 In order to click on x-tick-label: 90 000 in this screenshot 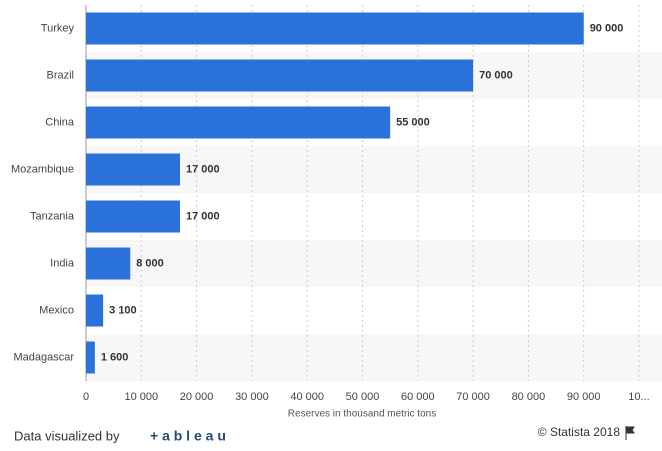, I will do `click(584, 397)`.